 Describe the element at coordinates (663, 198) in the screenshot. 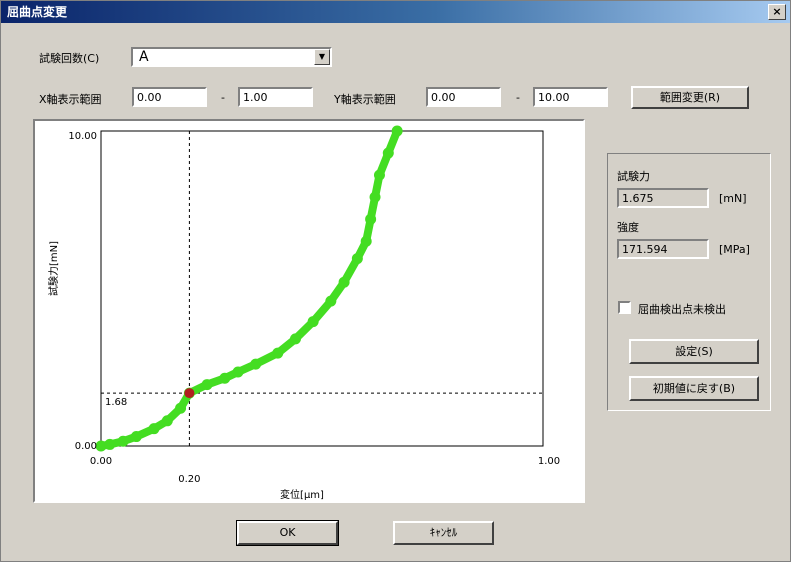

I see `force-value-field` at that location.